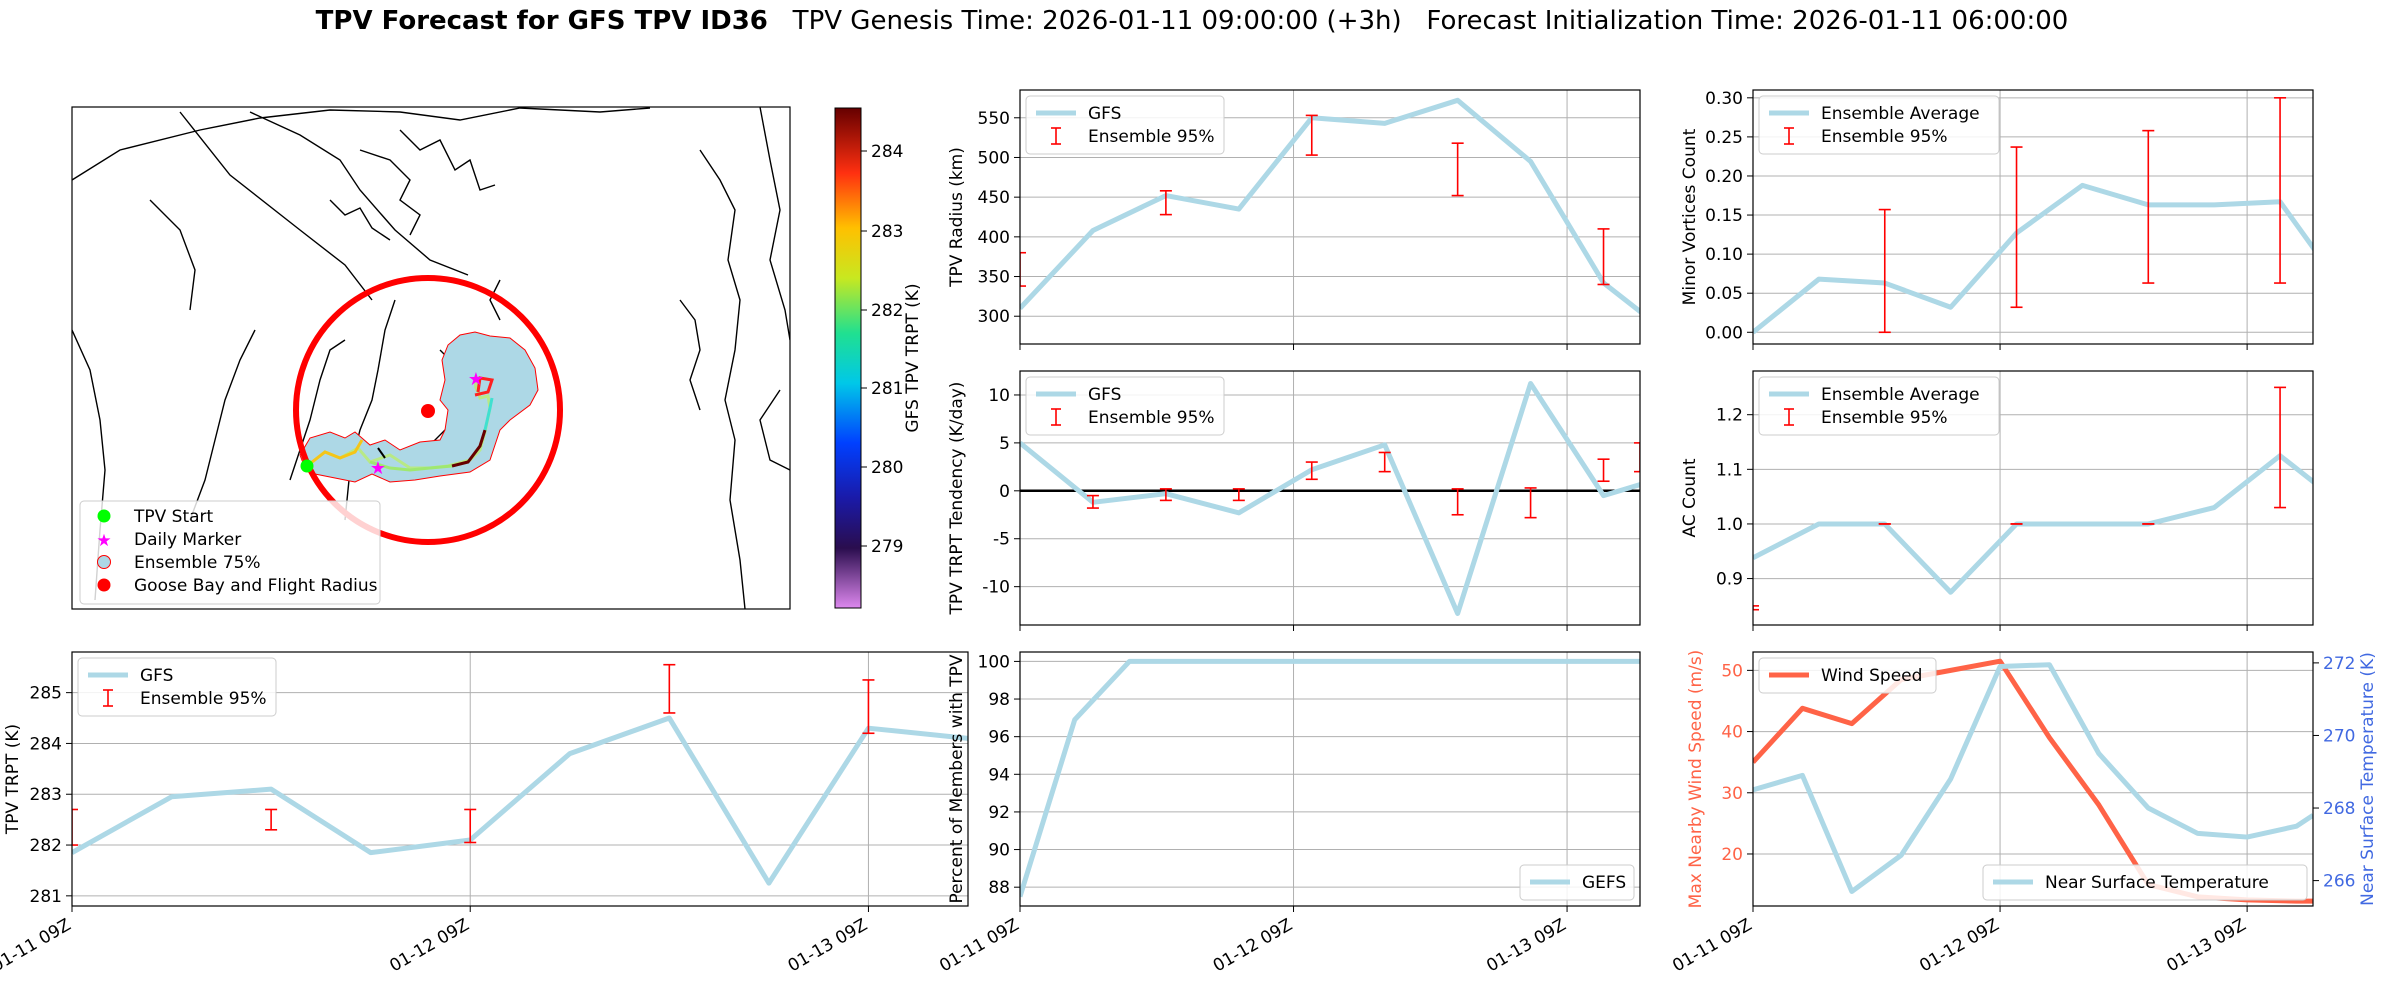  I want to click on colorbar-tick-label: 280, so click(887, 468).